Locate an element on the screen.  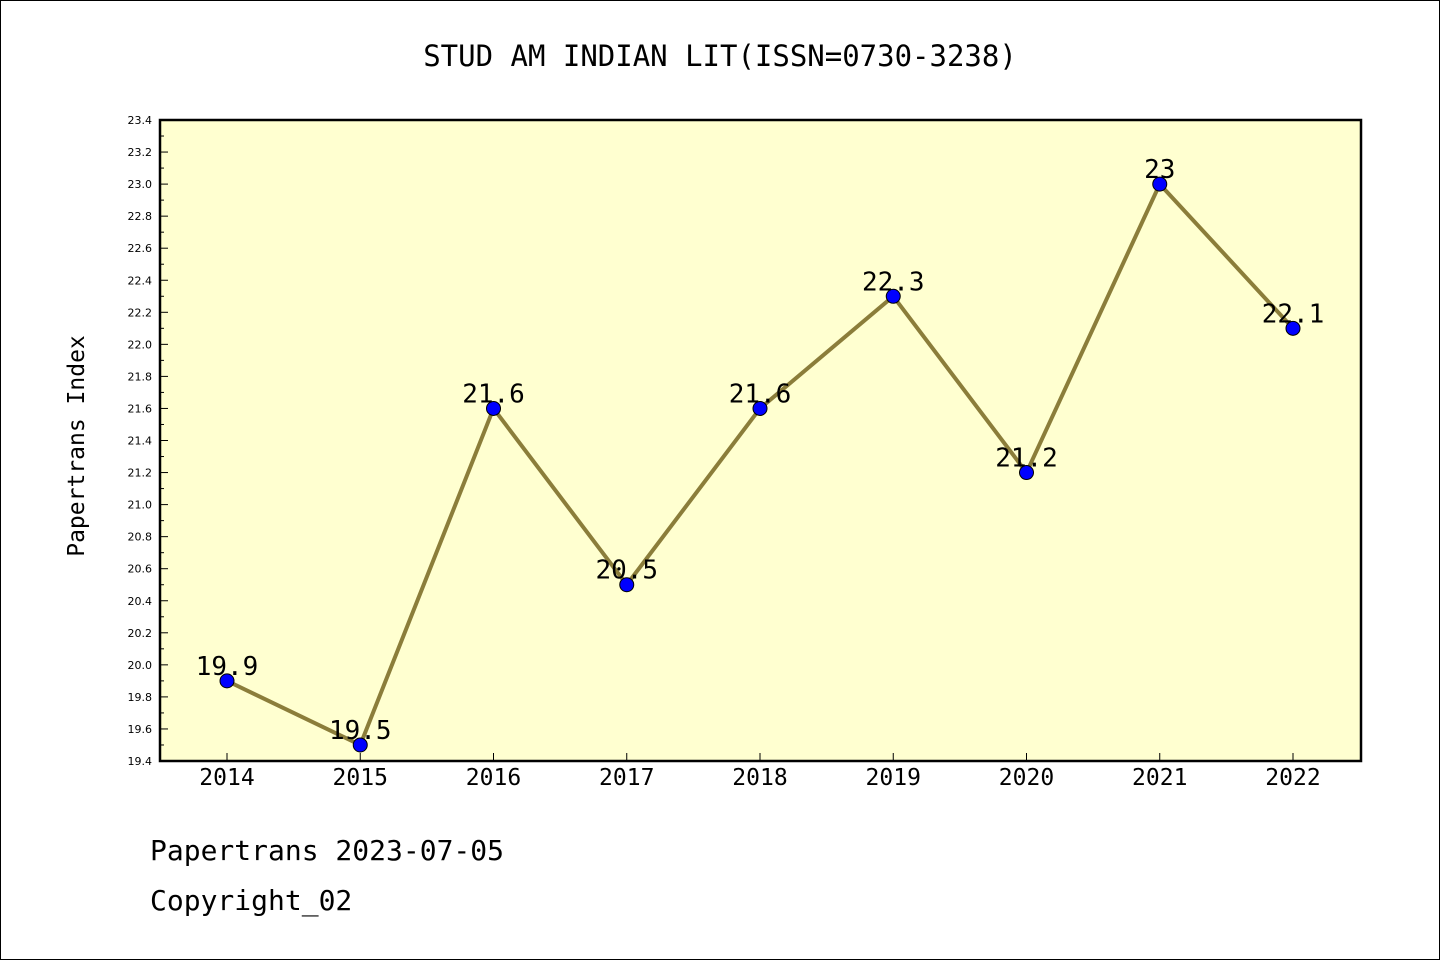
y-tick-label: 21.2 is located at coordinates (140, 473).